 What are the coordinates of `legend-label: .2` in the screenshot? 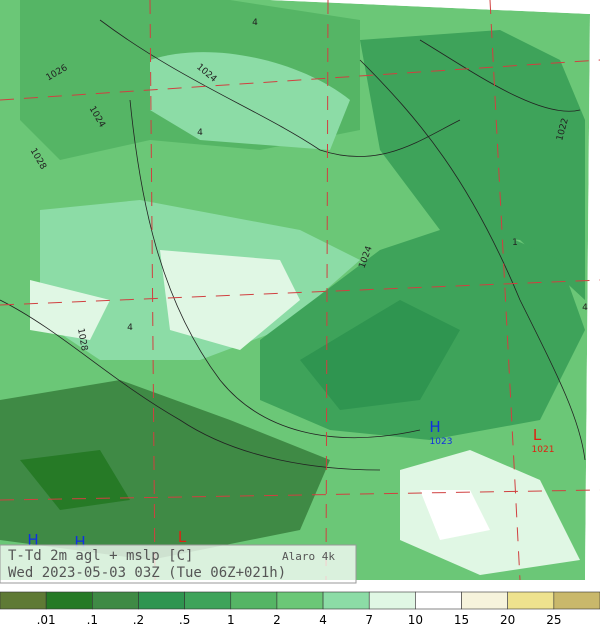 It's located at (138, 620).